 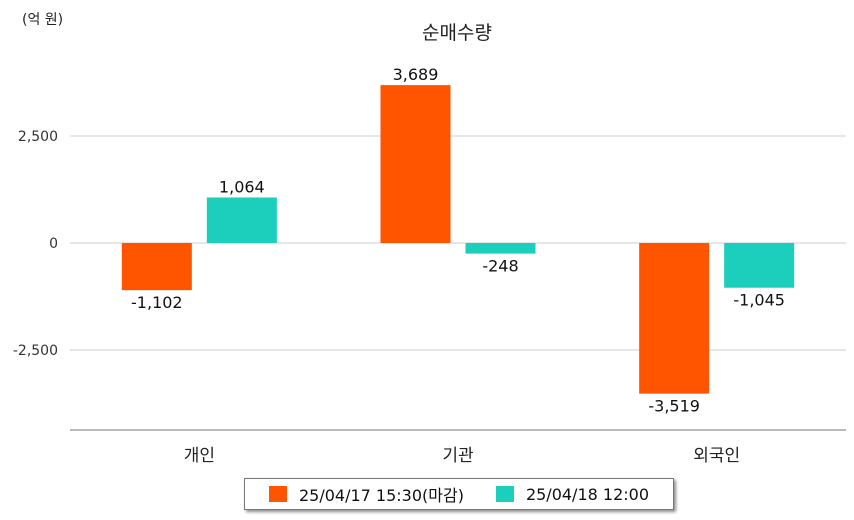 What do you see at coordinates (587, 494) in the screenshot?
I see `legend-label-series-2: 25/04/18 12:00` at bounding box center [587, 494].